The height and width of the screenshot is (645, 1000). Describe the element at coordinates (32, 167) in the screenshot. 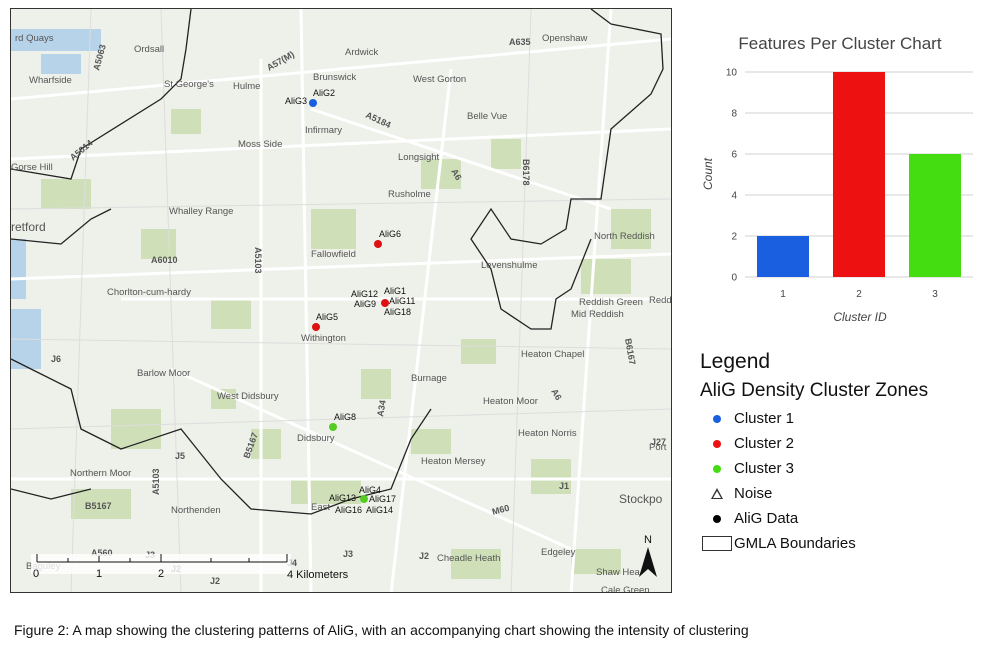

I see `place-label: Gorse Hill` at that location.